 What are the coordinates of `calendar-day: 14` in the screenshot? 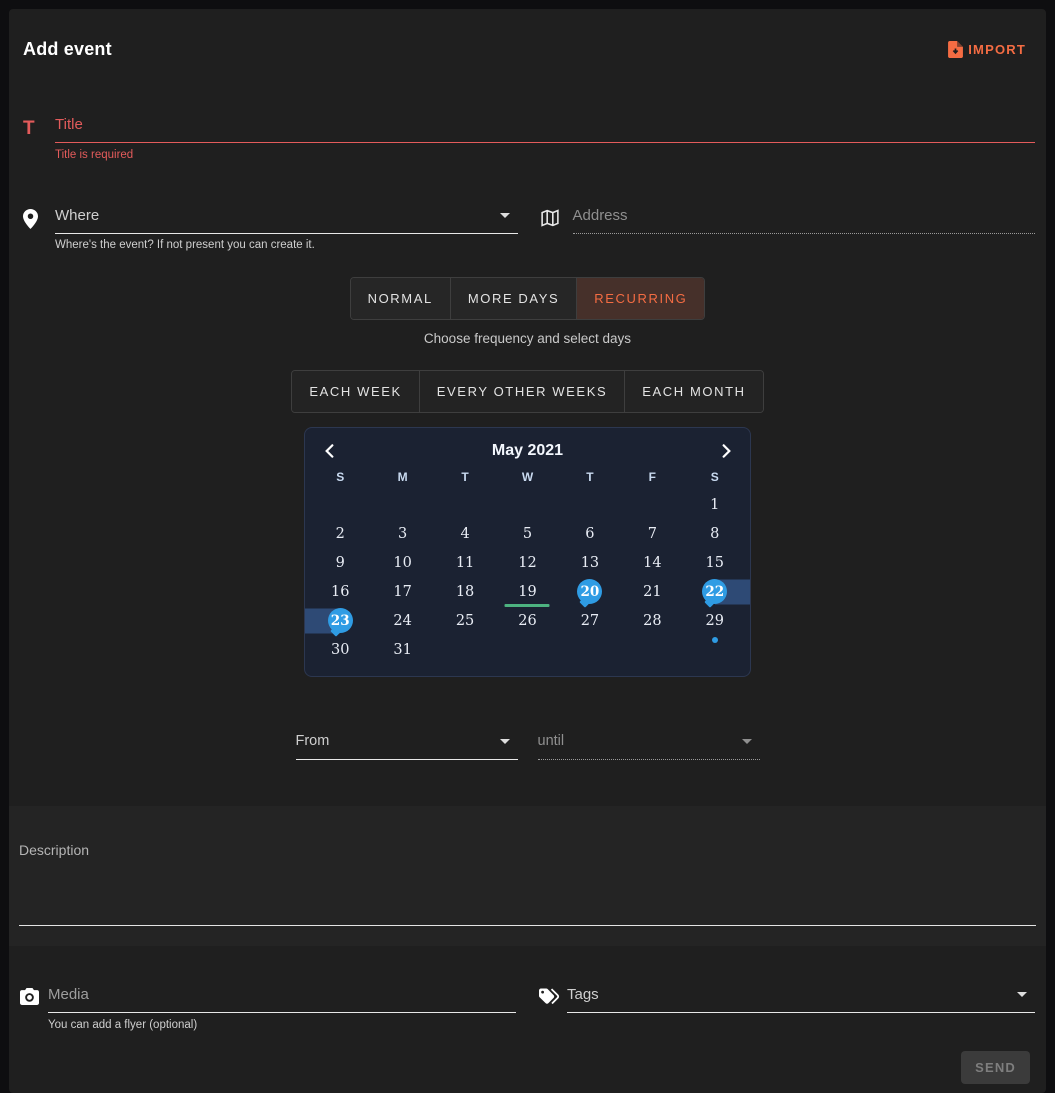 It's located at (652, 562).